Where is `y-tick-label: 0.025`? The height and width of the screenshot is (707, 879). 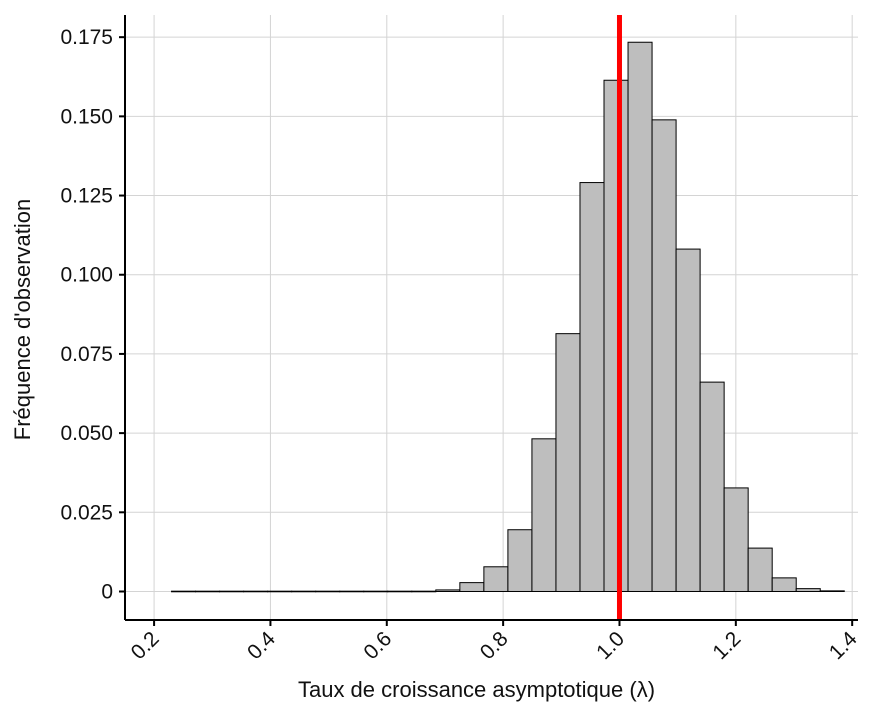
y-tick-label: 0.025 is located at coordinates (86, 512).